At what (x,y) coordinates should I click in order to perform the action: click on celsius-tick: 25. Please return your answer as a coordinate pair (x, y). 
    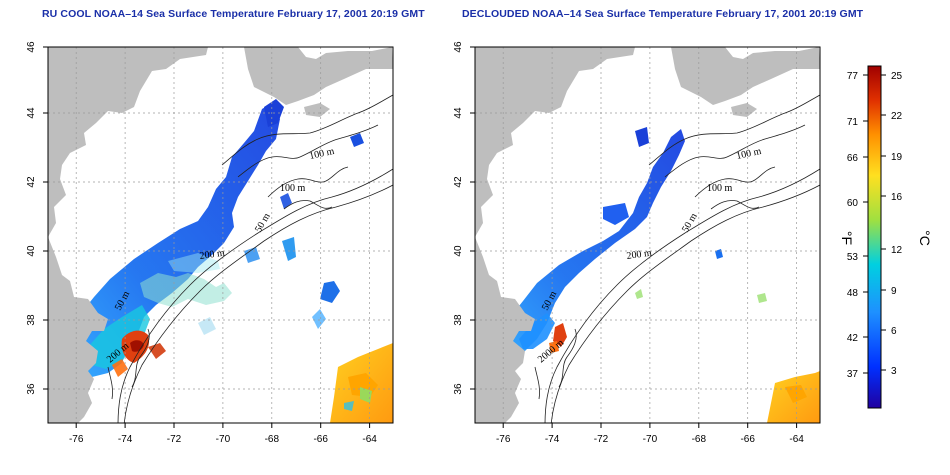
    Looking at the image, I should click on (897, 76).